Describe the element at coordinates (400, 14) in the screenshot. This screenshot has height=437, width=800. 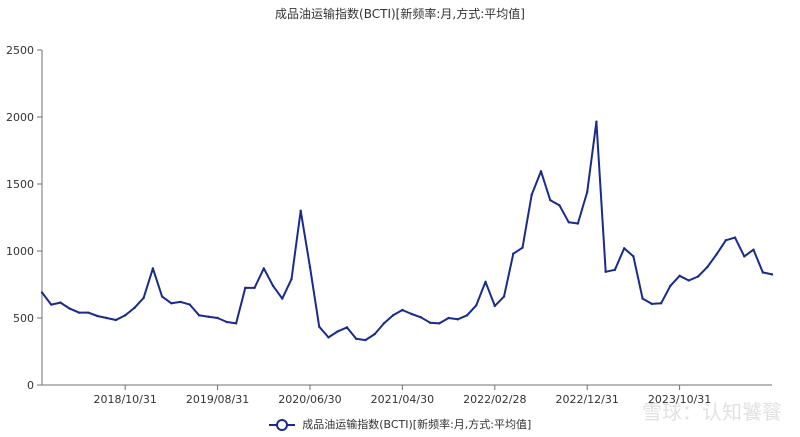
I see `chart-title: 成品油运输指数(BCTI)[新频率:月,方式:平均值]` at that location.